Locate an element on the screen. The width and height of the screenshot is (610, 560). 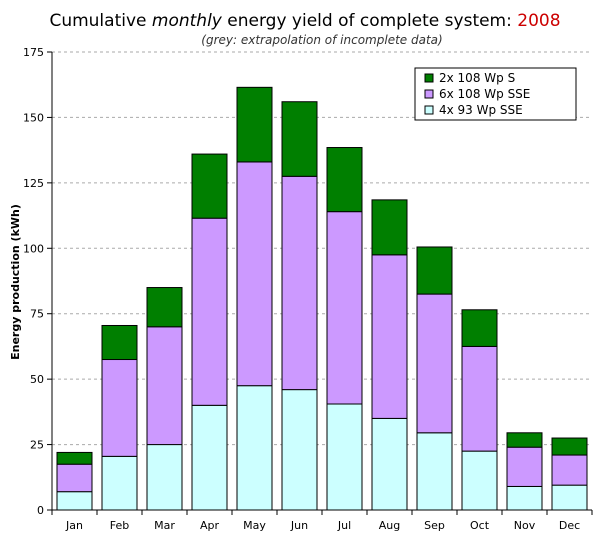
bar-jun-6x-108-wp-sse is located at coordinates (299, 283).